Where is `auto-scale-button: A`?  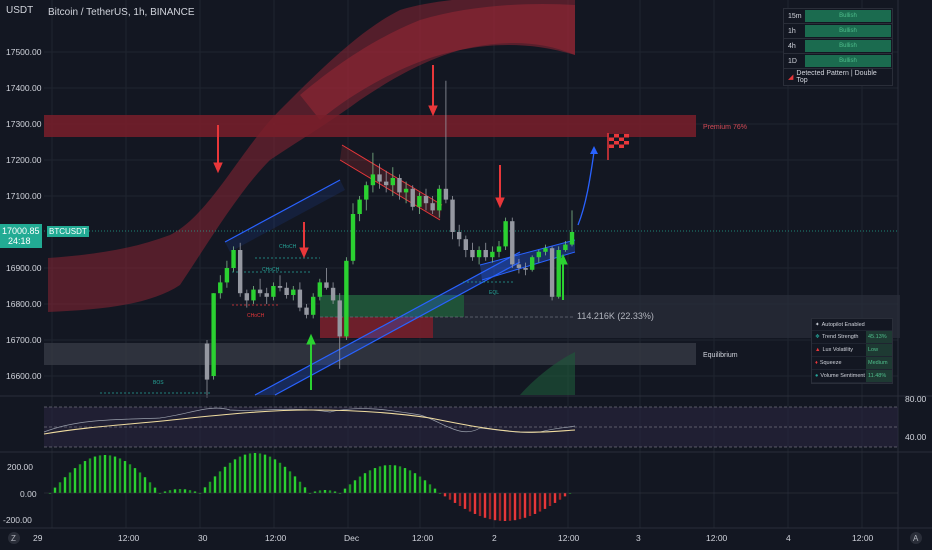
auto-scale-button: A is located at coordinates (916, 538).